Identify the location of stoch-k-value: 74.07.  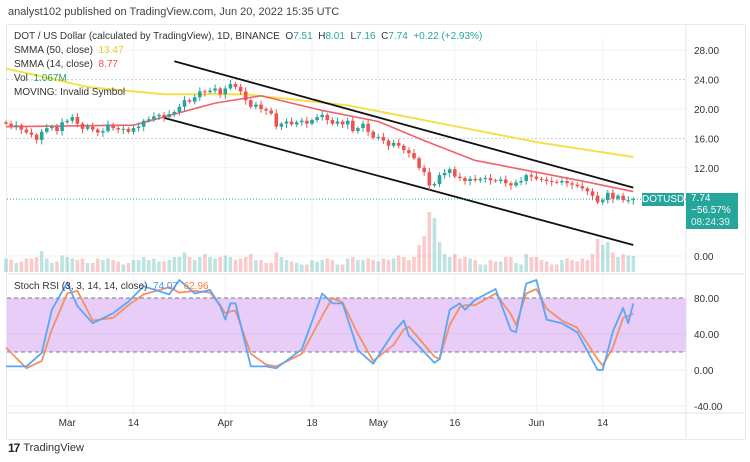
(165, 286).